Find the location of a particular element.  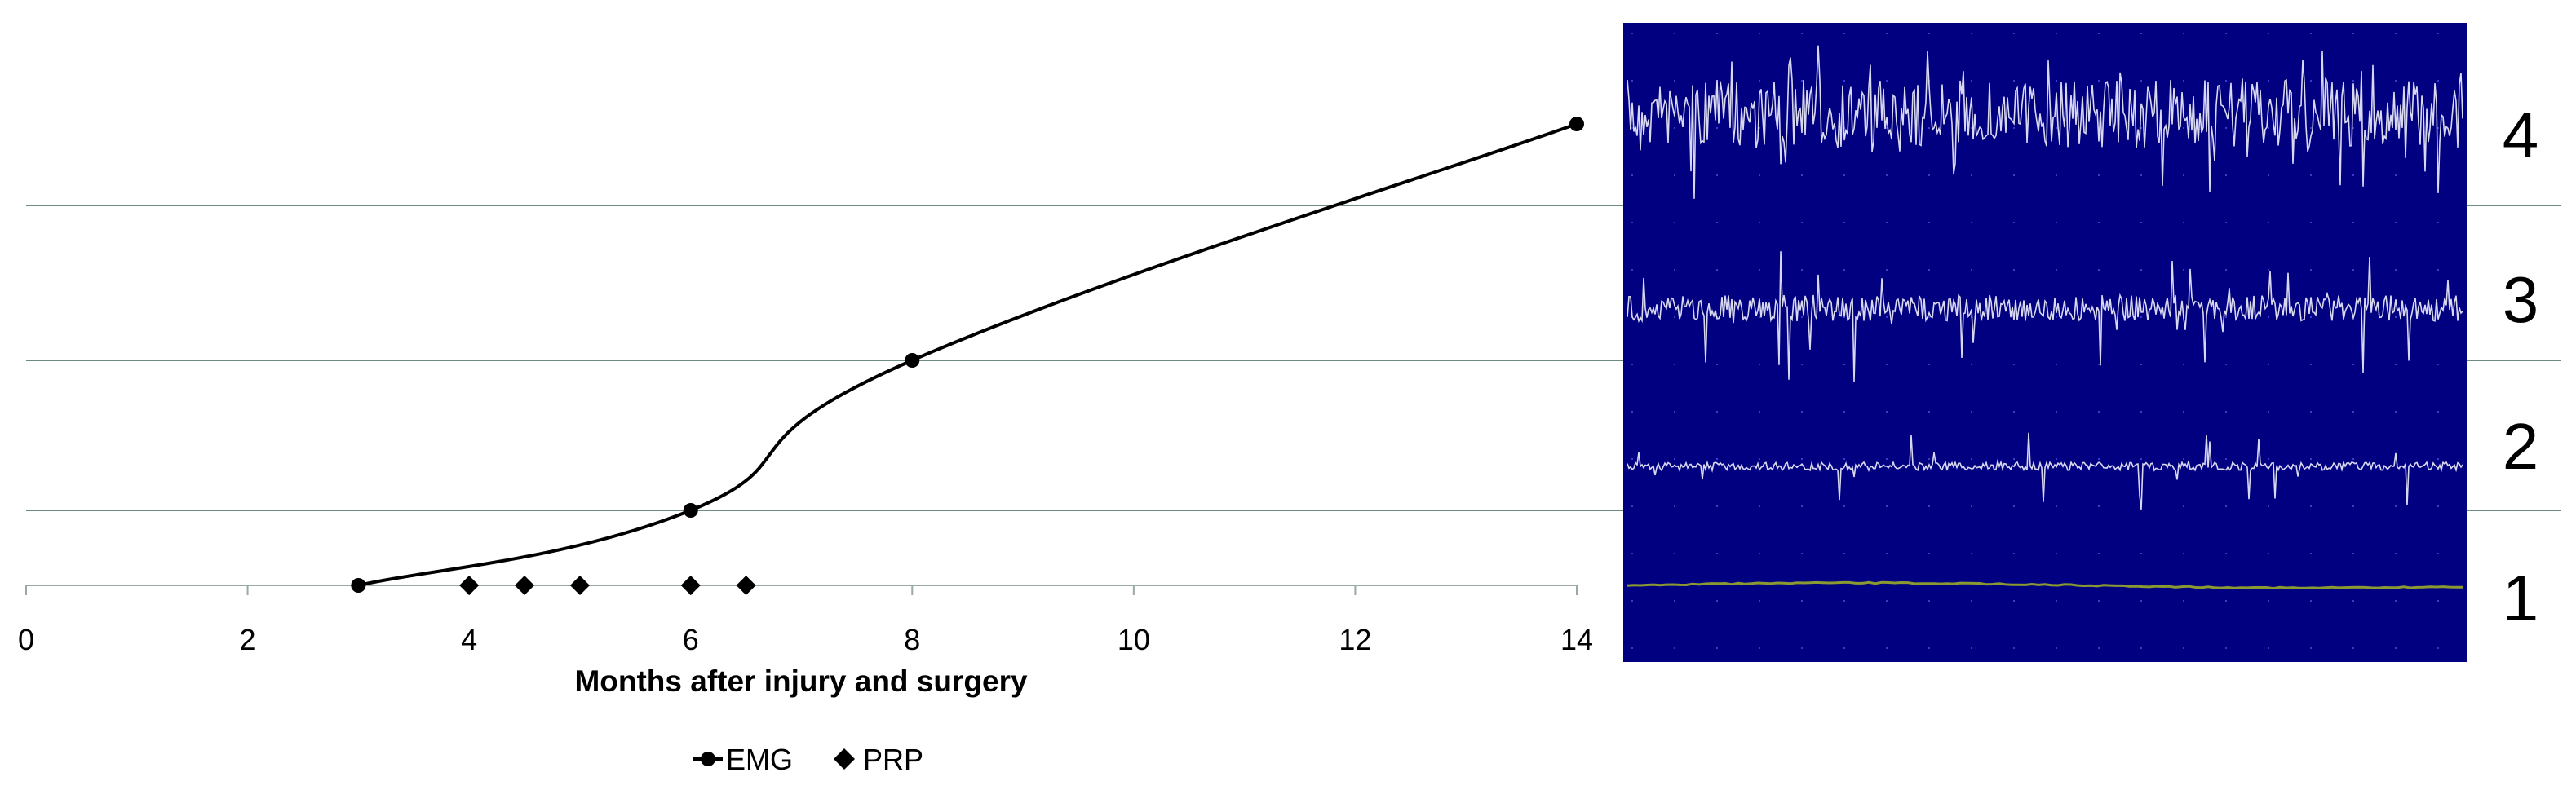

x-tick-label: 0 is located at coordinates (26, 639).